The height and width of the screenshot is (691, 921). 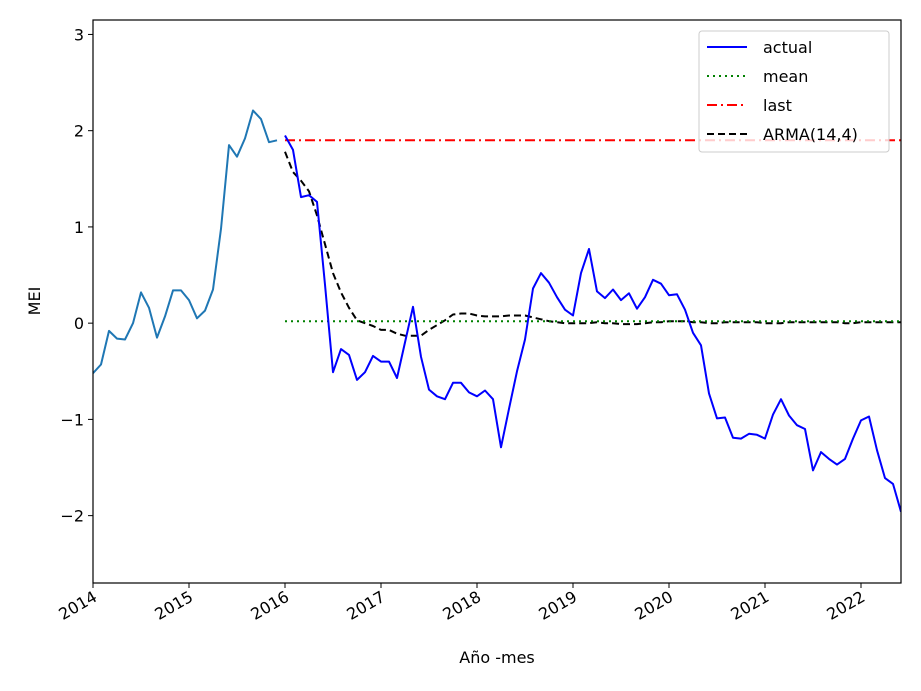 What do you see at coordinates (787, 47) in the screenshot?
I see `legend-label-actual: actual` at bounding box center [787, 47].